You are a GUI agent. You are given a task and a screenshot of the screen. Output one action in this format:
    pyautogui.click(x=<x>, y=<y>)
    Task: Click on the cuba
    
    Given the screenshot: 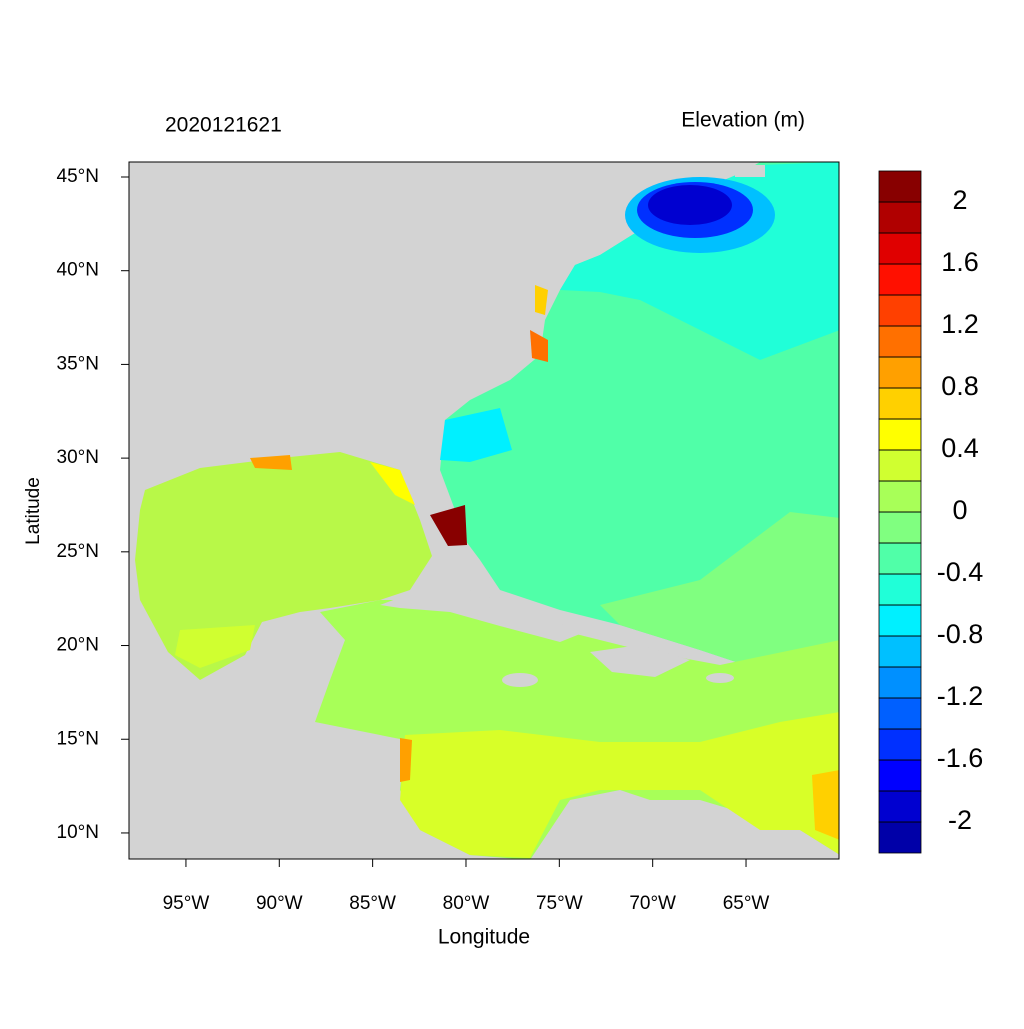 What is the action you would take?
    pyautogui.click(x=482, y=616)
    